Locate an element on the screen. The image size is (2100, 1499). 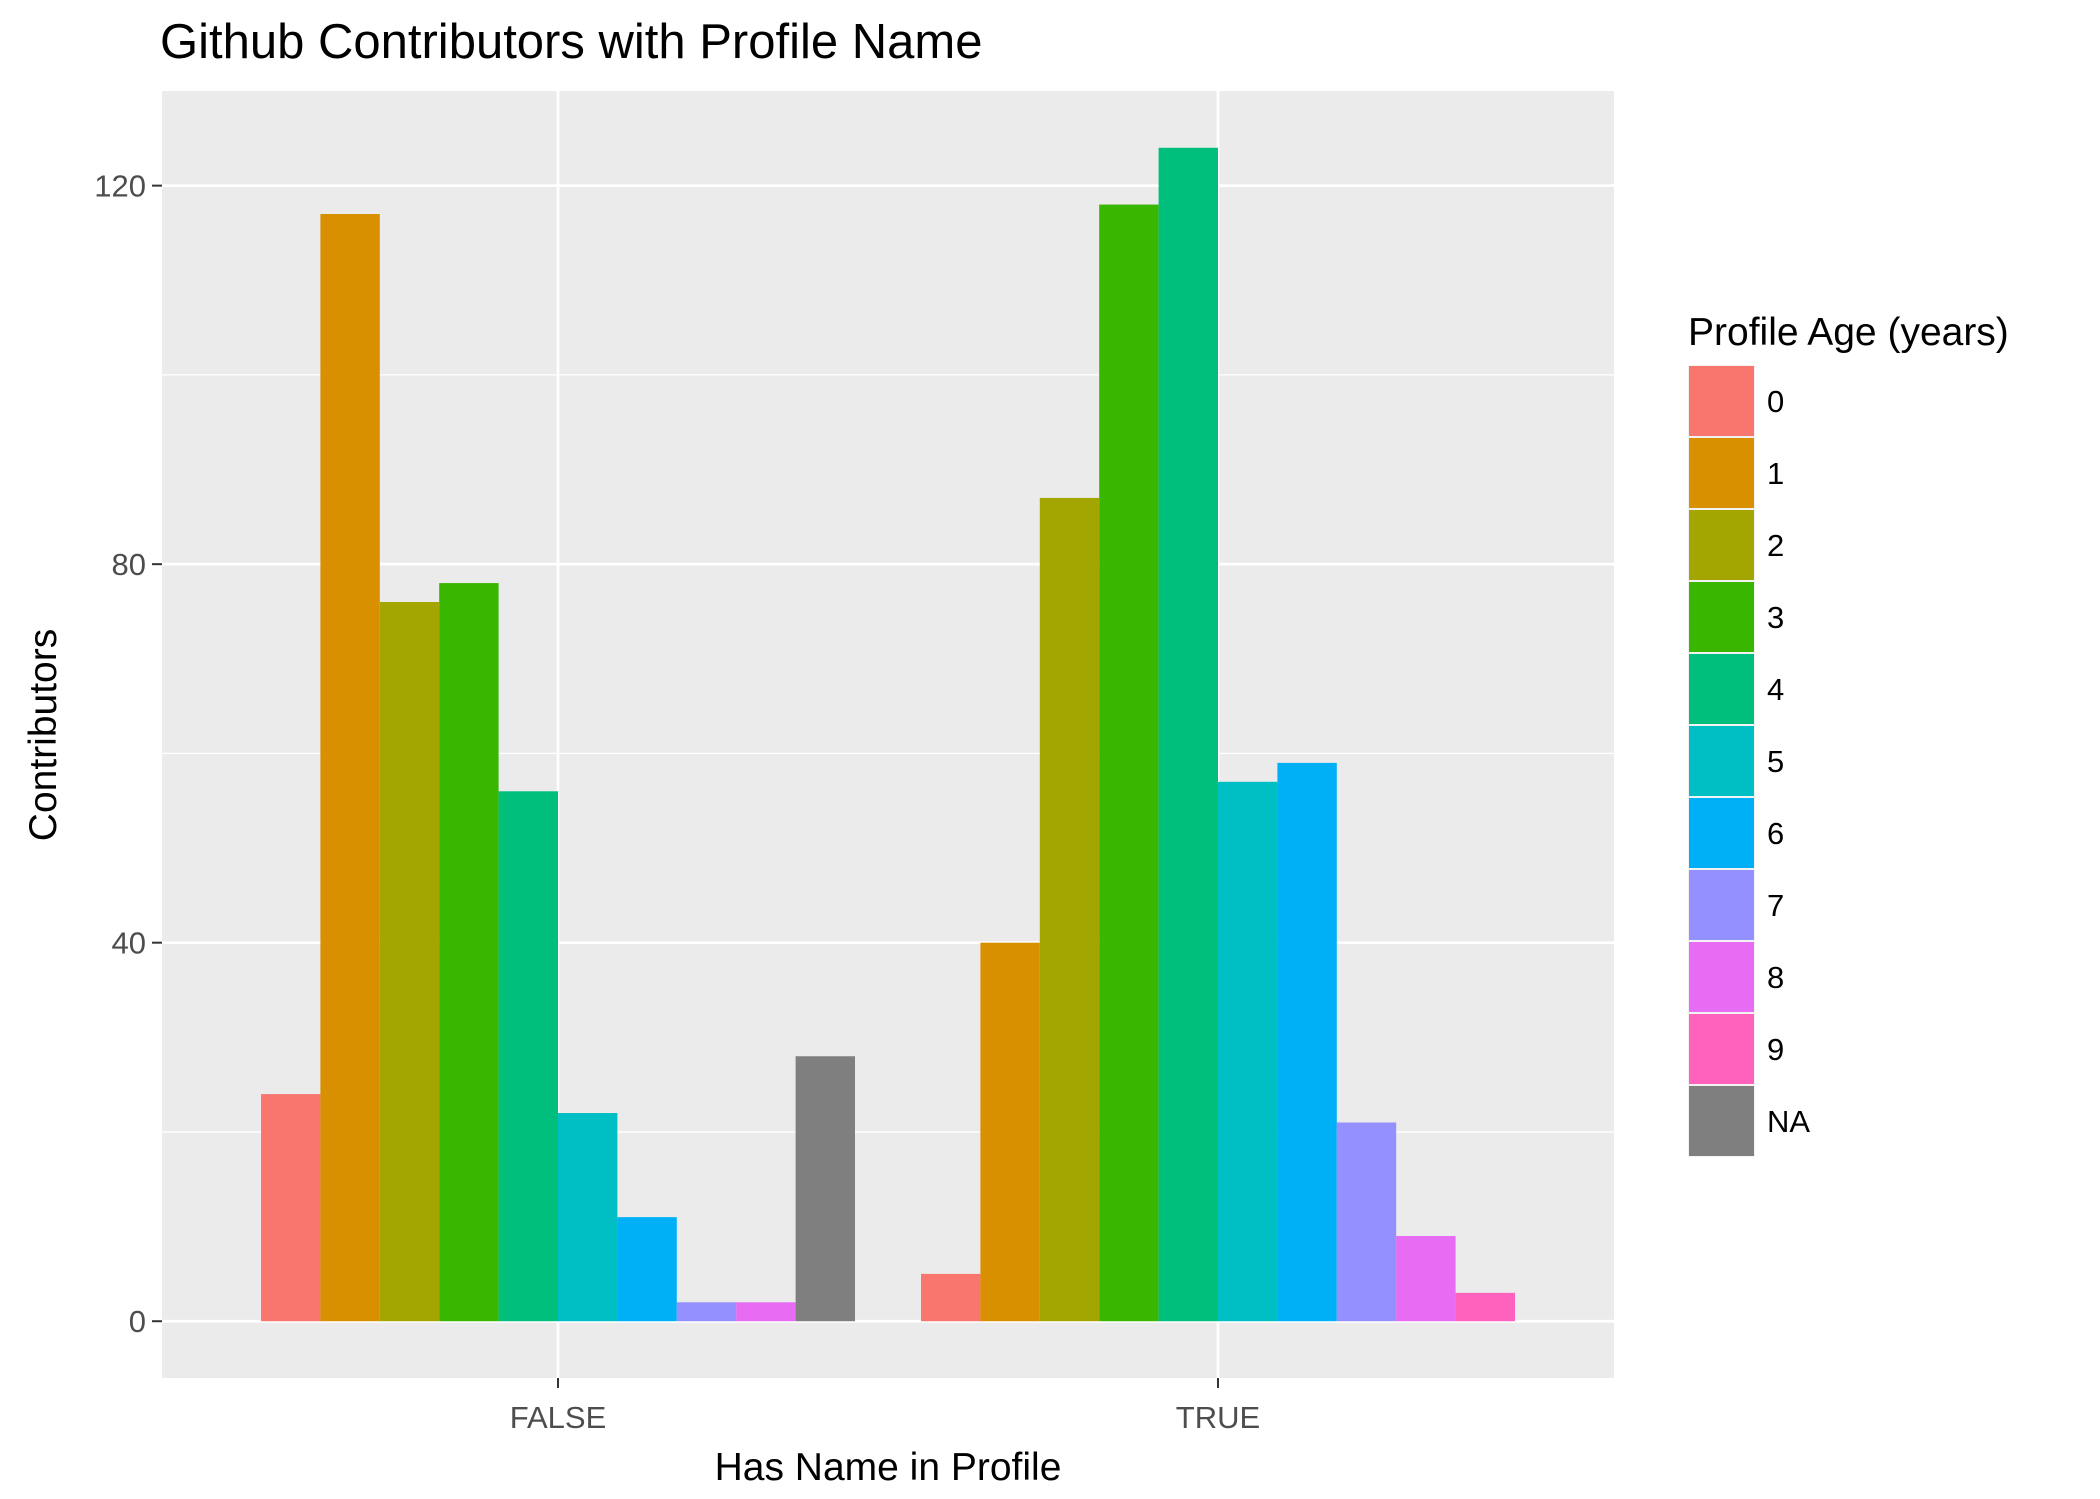
legend-label: 1 is located at coordinates (1775, 473).